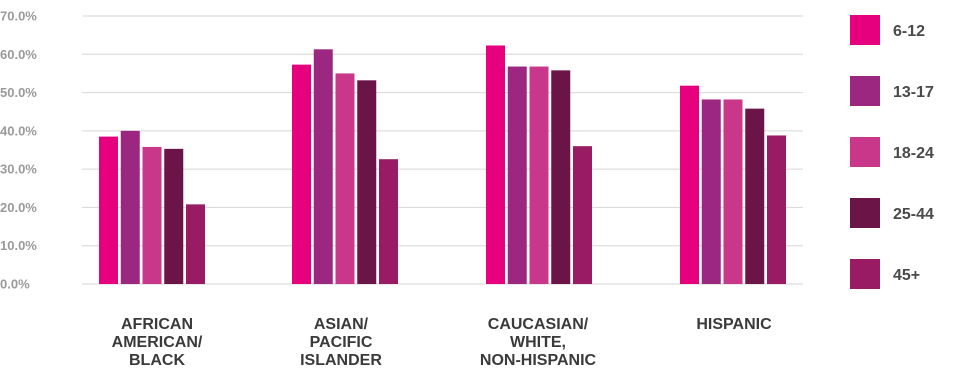 The width and height of the screenshot is (960, 385). I want to click on y-tick-label: 10.0%, so click(18, 245).